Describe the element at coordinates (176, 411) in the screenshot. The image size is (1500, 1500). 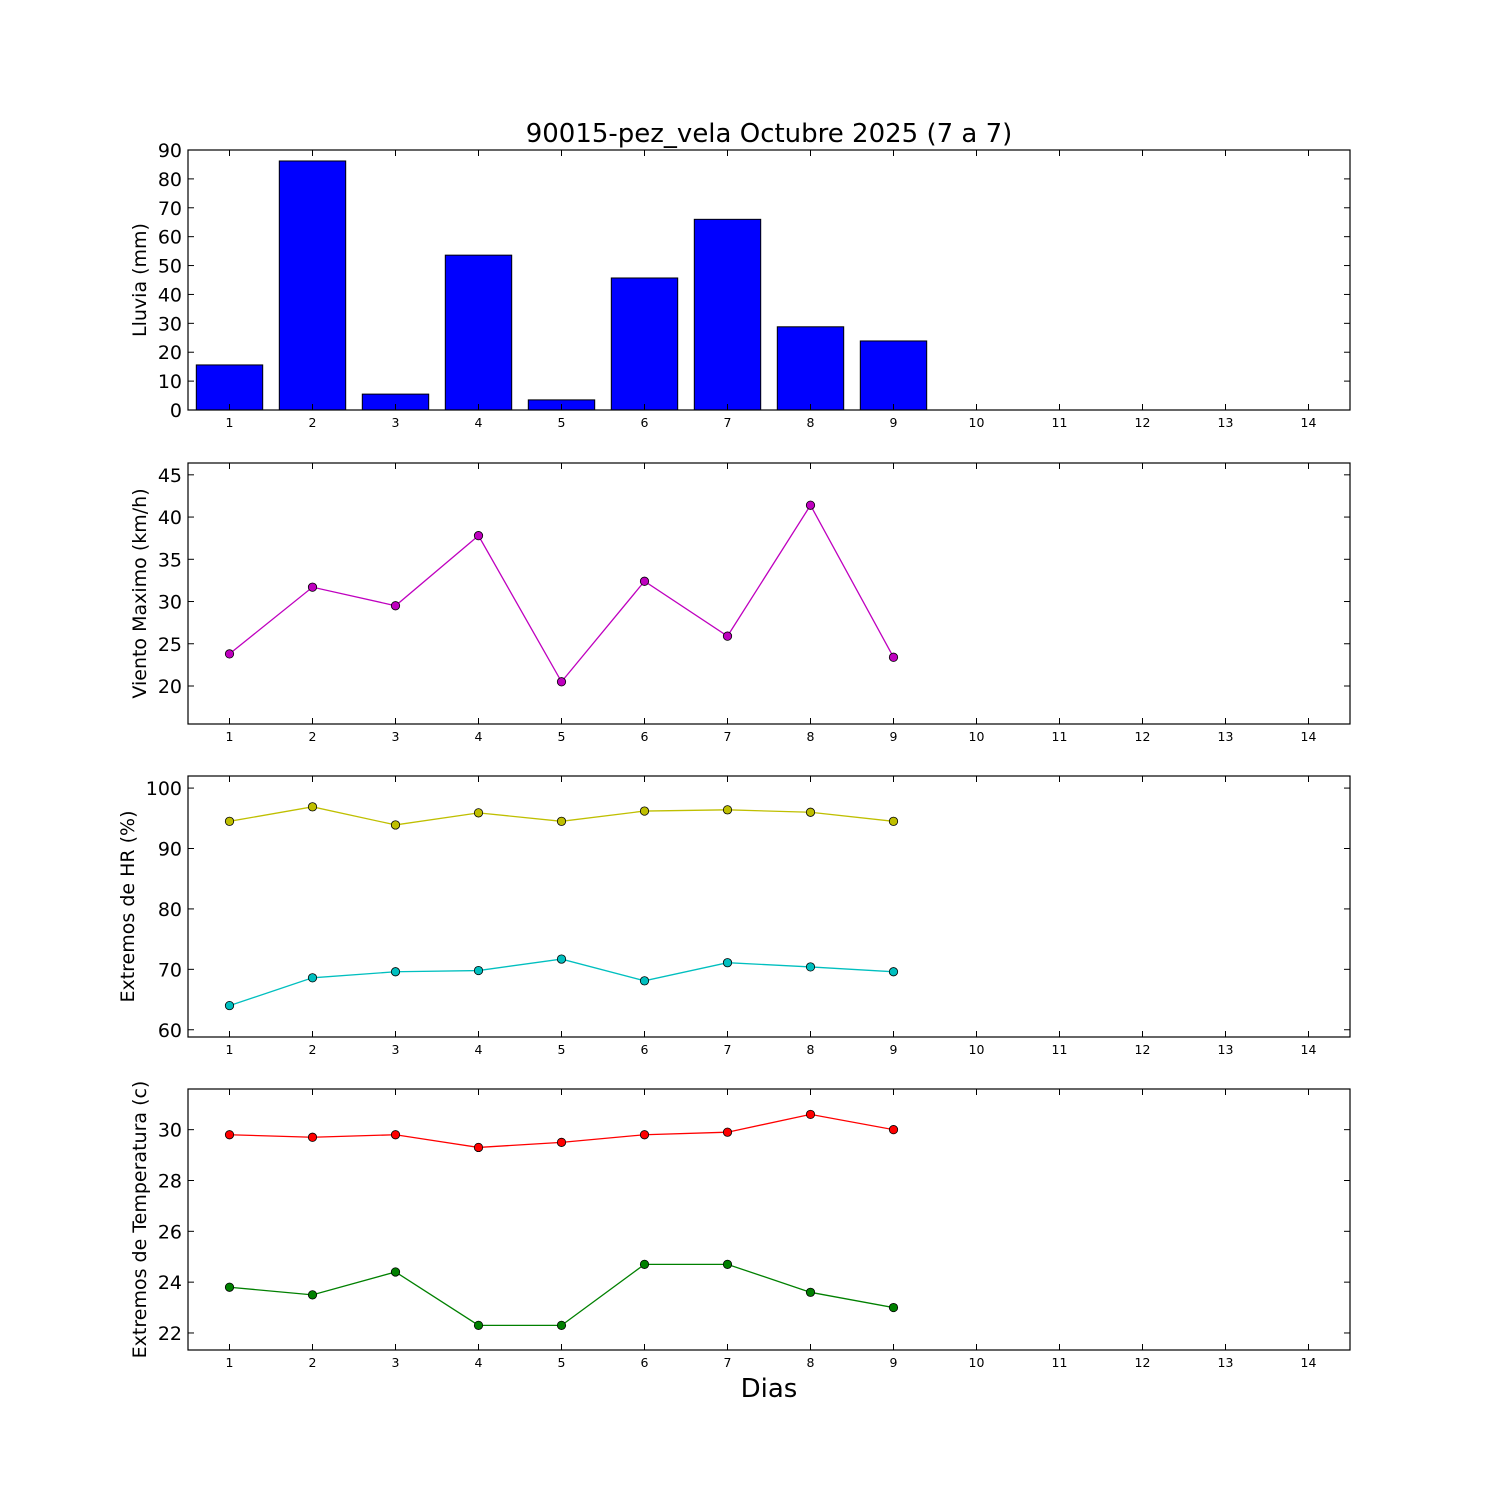
I see `y-tick-label: 0` at that location.